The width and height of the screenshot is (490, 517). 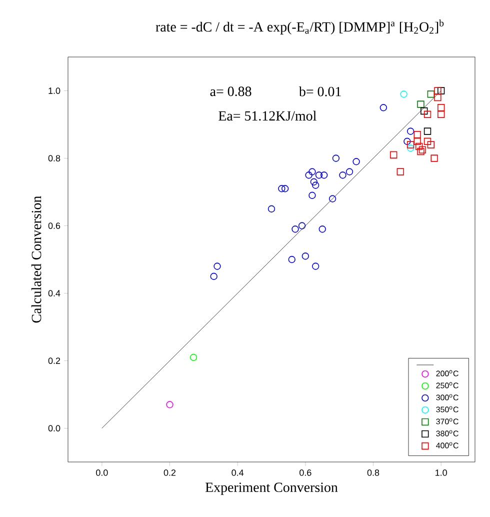 What do you see at coordinates (373, 472) in the screenshot?
I see `x-tick-label: 0.8` at bounding box center [373, 472].